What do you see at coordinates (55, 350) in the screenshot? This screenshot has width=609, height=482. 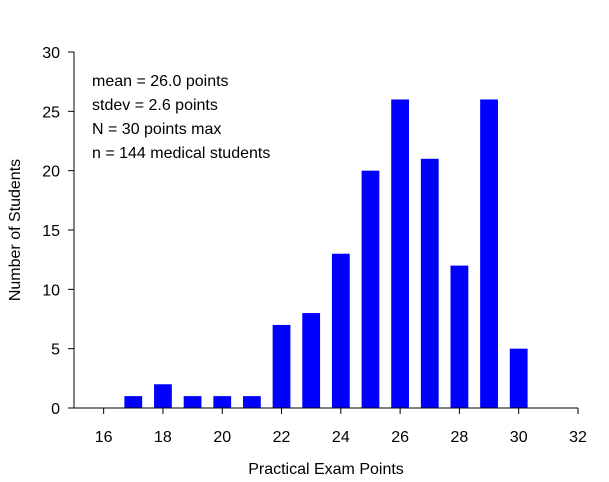 I see `y-tick-label: 5` at bounding box center [55, 350].